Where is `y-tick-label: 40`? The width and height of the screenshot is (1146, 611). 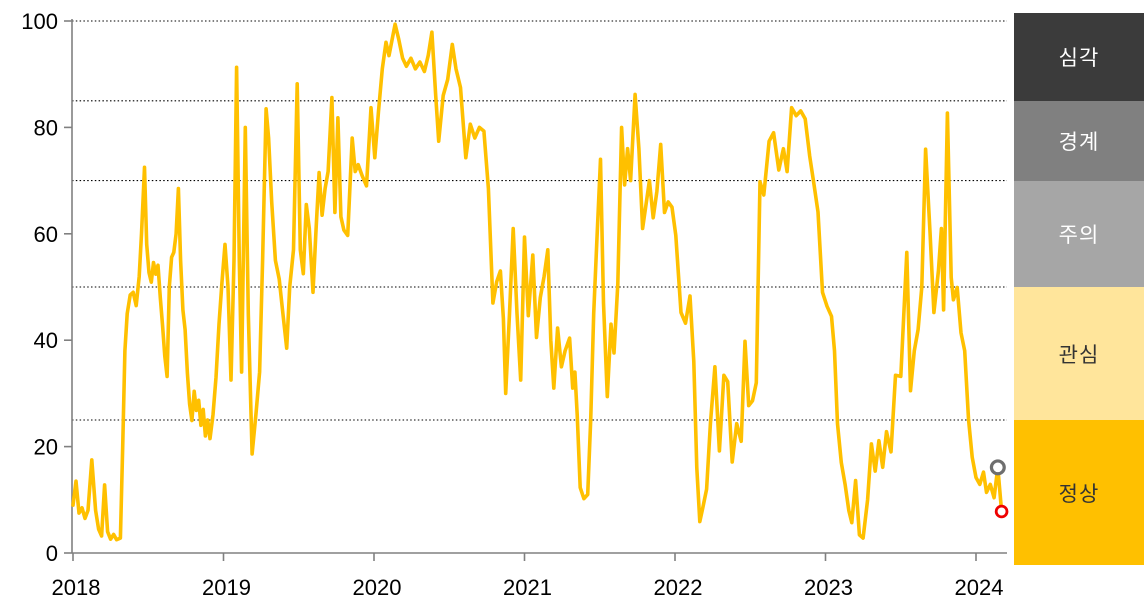
y-tick-label: 40 is located at coordinates (46, 340).